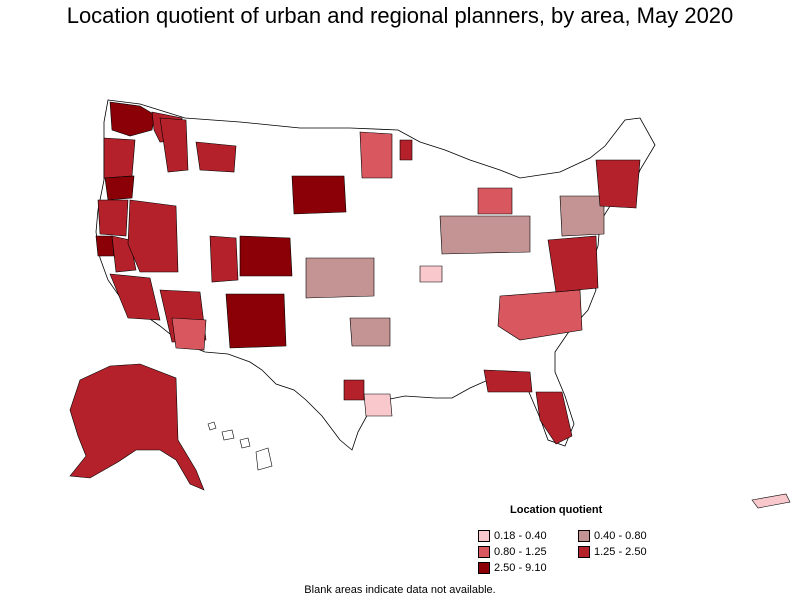 Image resolution: width=800 pixels, height=600 pixels. I want to click on legend-item-2: 0.80 - 1.25, so click(512, 553).